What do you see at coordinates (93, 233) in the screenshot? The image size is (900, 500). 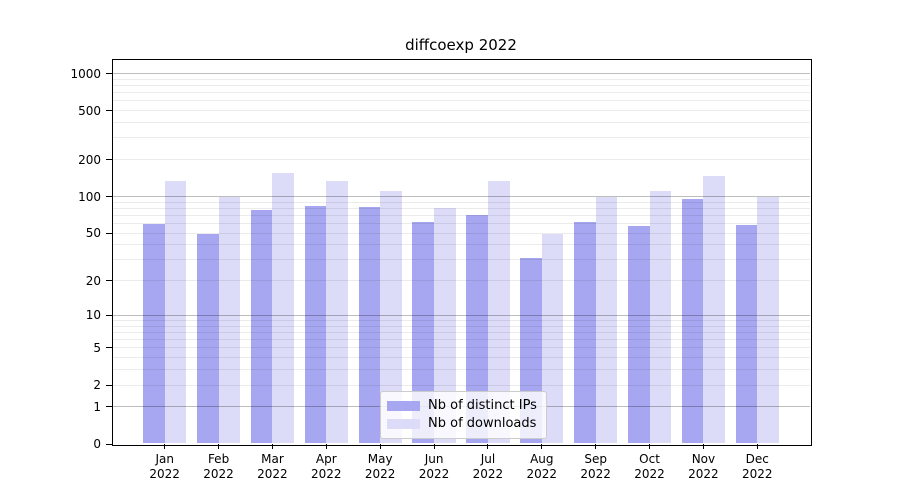 I see `y-tick-label: 50` at bounding box center [93, 233].